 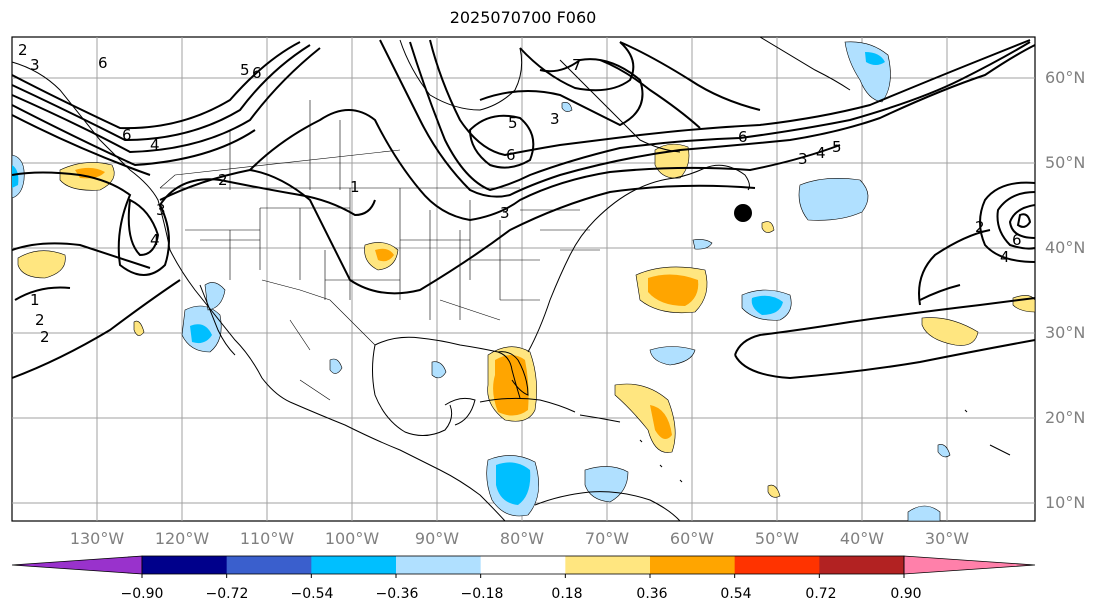 I want to click on lon-label-90w: 90°W, so click(x=437, y=538).